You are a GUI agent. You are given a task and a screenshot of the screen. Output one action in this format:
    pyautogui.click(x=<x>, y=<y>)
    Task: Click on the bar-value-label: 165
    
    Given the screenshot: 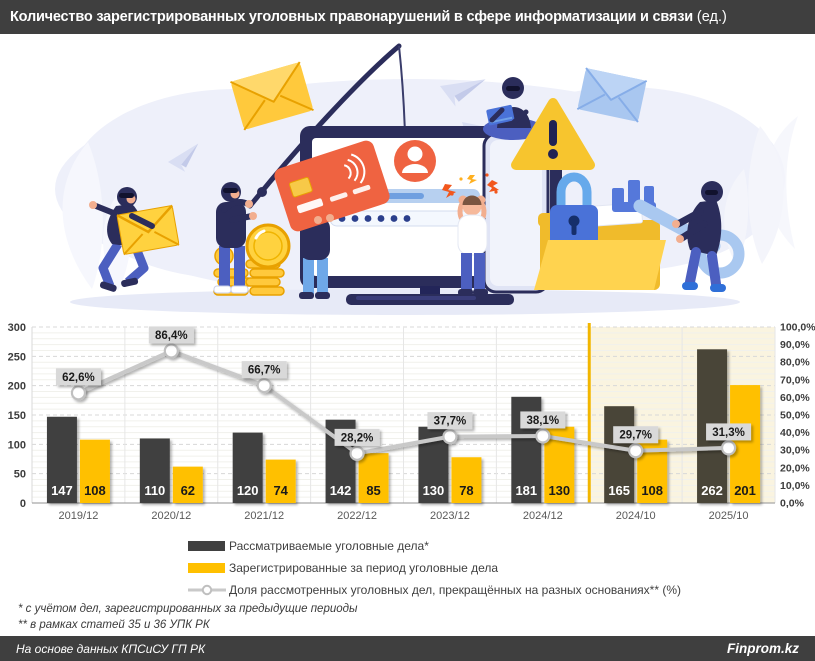 What is the action you would take?
    pyautogui.click(x=619, y=490)
    